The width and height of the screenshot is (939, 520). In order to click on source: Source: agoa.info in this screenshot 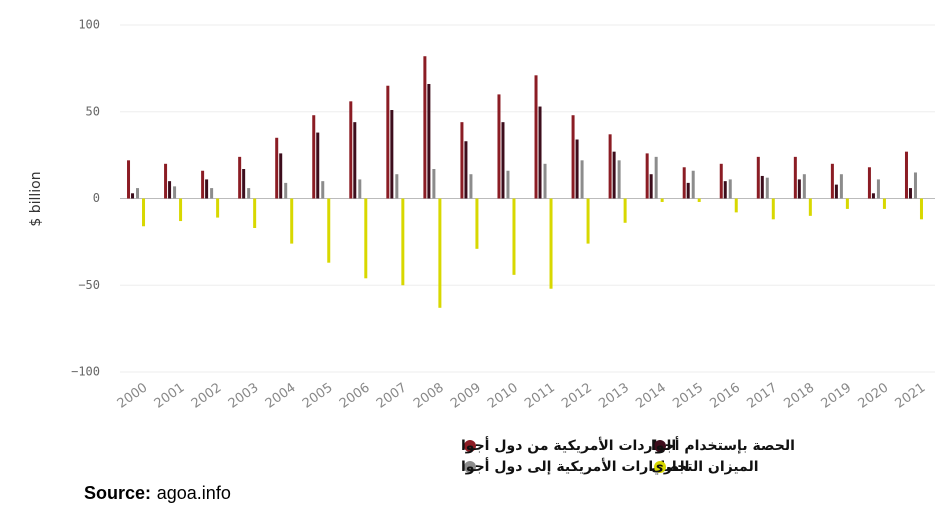, I will do `click(157, 493)`.